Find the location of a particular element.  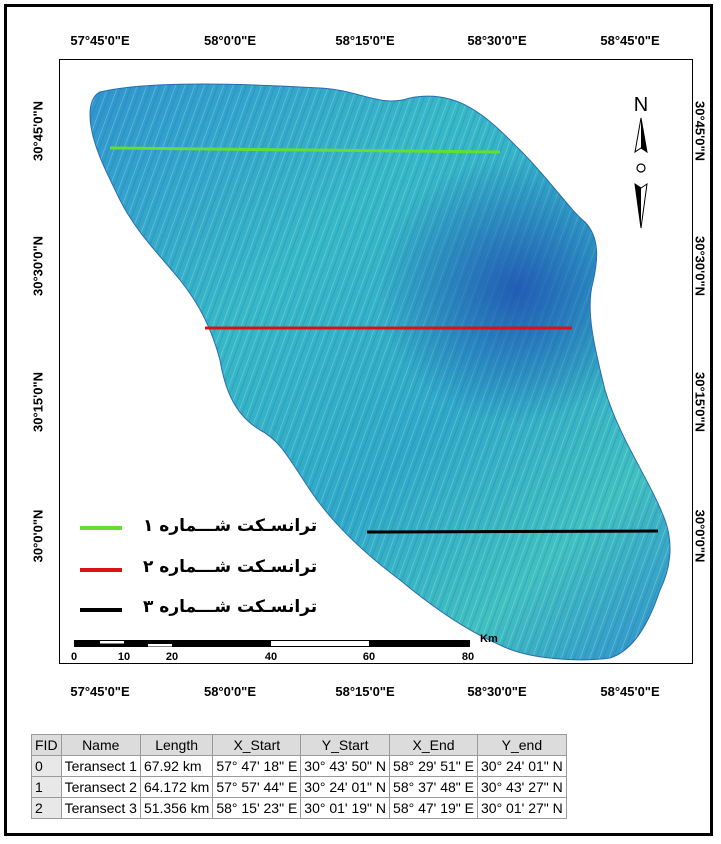

table-cell: 58° 15' 23" E is located at coordinates (257, 808).